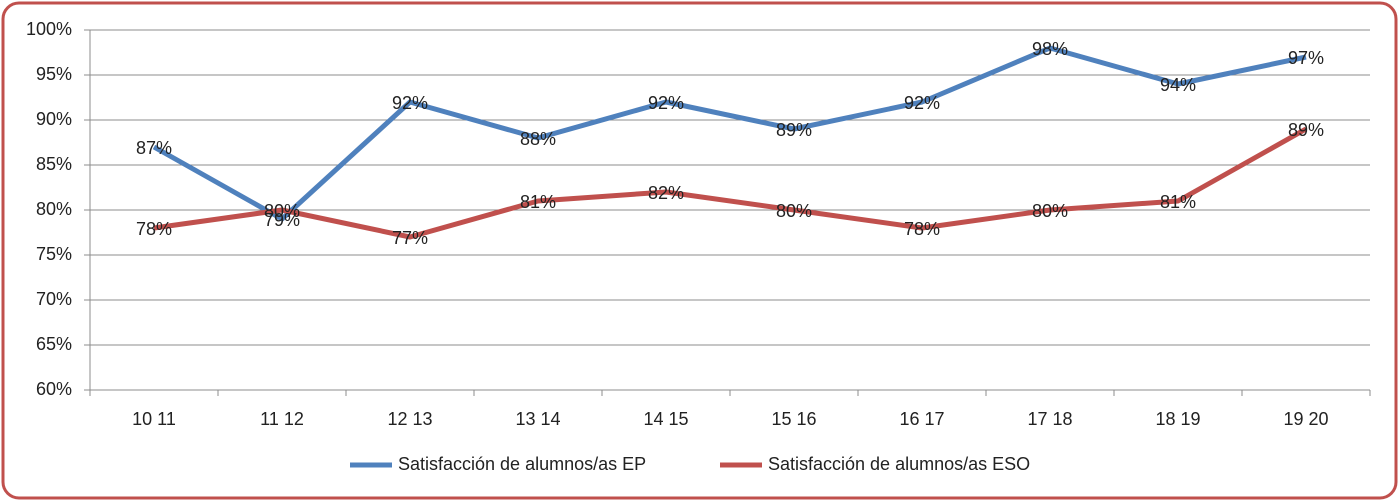  I want to click on x-tick-label: 17 18, so click(1049, 419).